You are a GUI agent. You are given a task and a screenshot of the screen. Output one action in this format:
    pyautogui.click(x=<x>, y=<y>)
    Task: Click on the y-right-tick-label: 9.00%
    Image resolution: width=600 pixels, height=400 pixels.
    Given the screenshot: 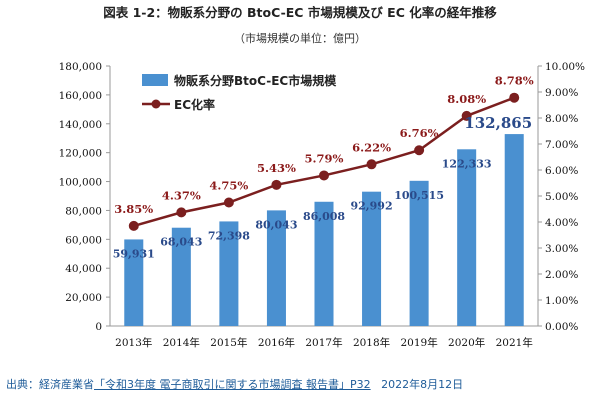 What is the action you would take?
    pyautogui.click(x=561, y=93)
    